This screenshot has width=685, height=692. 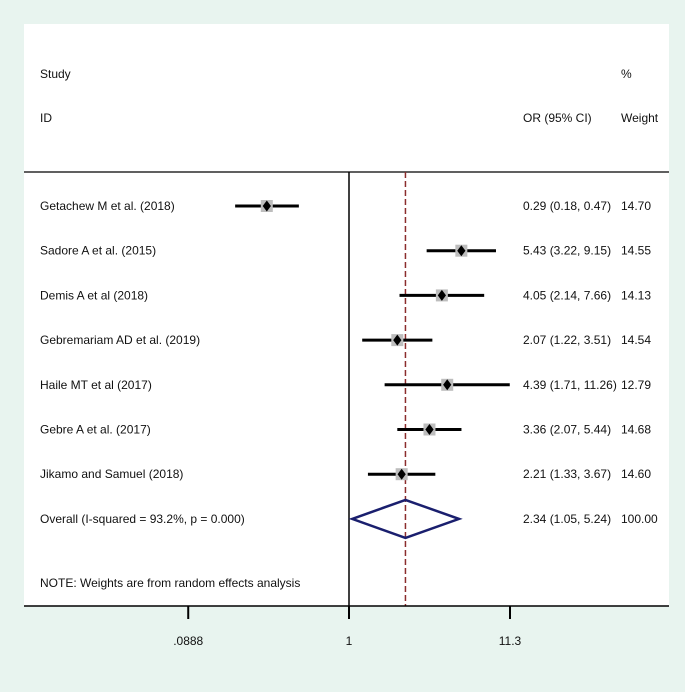 I want to click on header-weight-percent: %, so click(x=626, y=74).